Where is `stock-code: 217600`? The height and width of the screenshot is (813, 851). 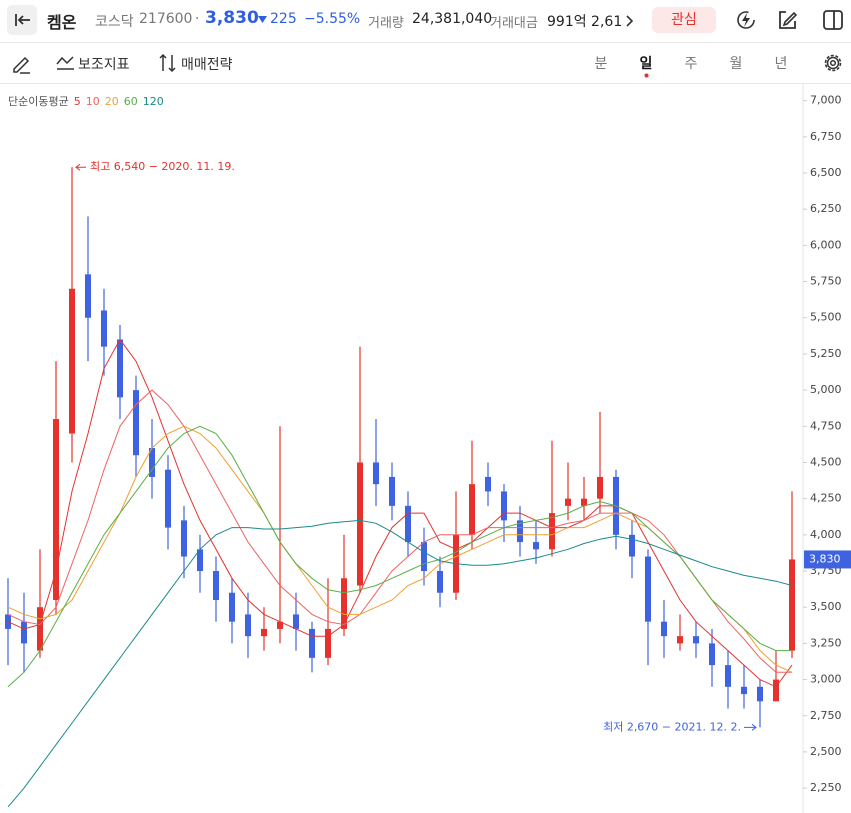 stock-code: 217600 is located at coordinates (166, 19).